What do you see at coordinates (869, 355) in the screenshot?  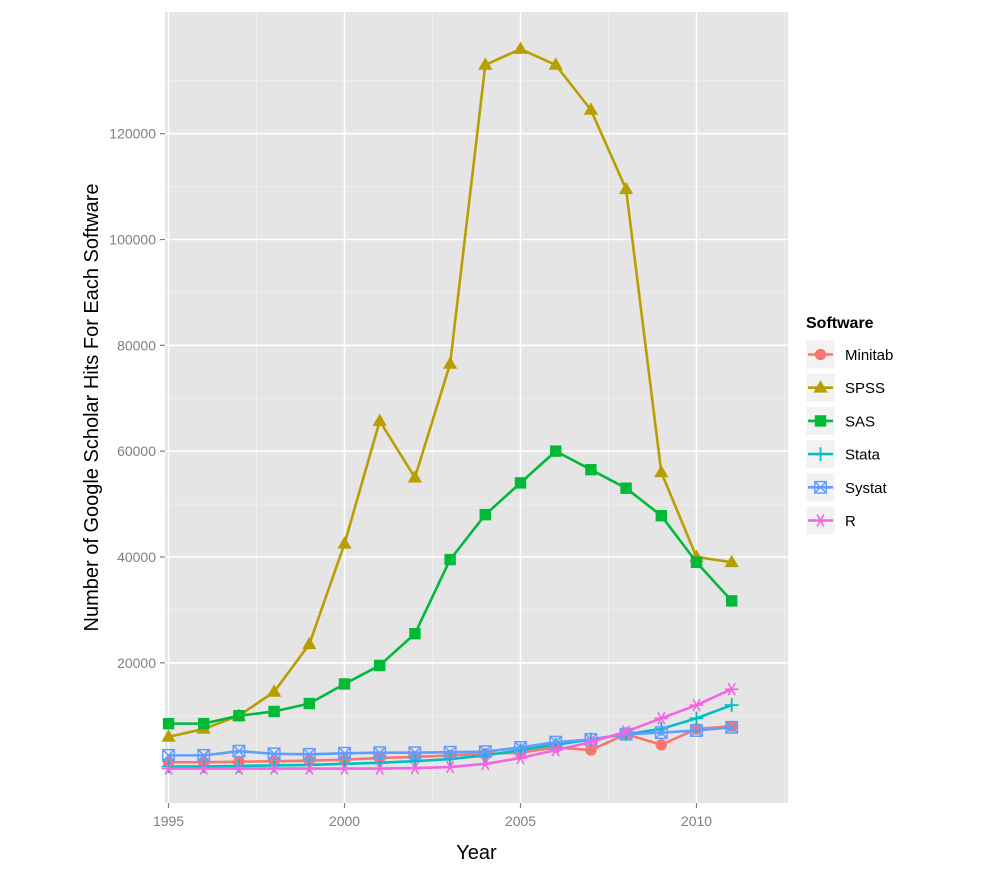 I see `legend-label-minitab: Minitab` at bounding box center [869, 355].